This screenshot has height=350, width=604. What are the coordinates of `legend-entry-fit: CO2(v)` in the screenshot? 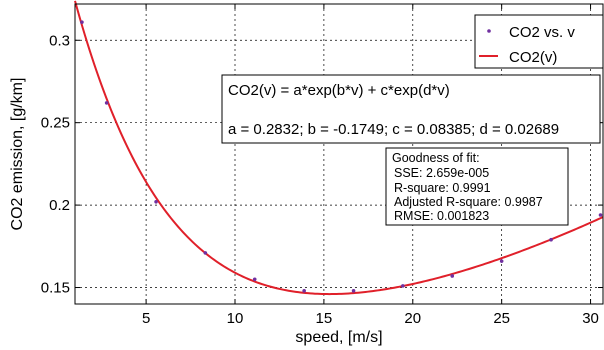 It's located at (533, 57).